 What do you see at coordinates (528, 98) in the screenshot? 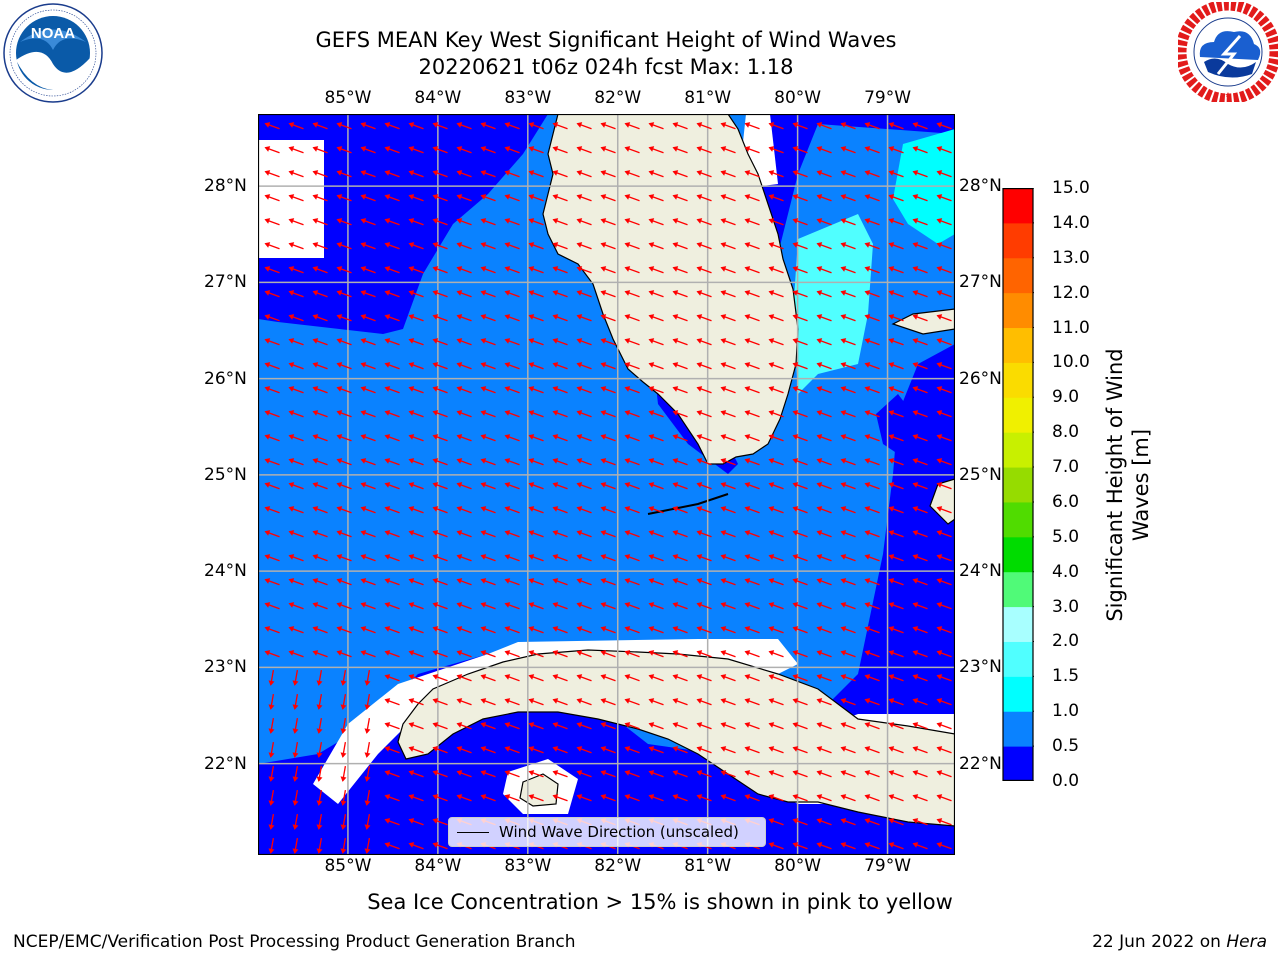
I see `lon-label-top: 83°W` at bounding box center [528, 98].